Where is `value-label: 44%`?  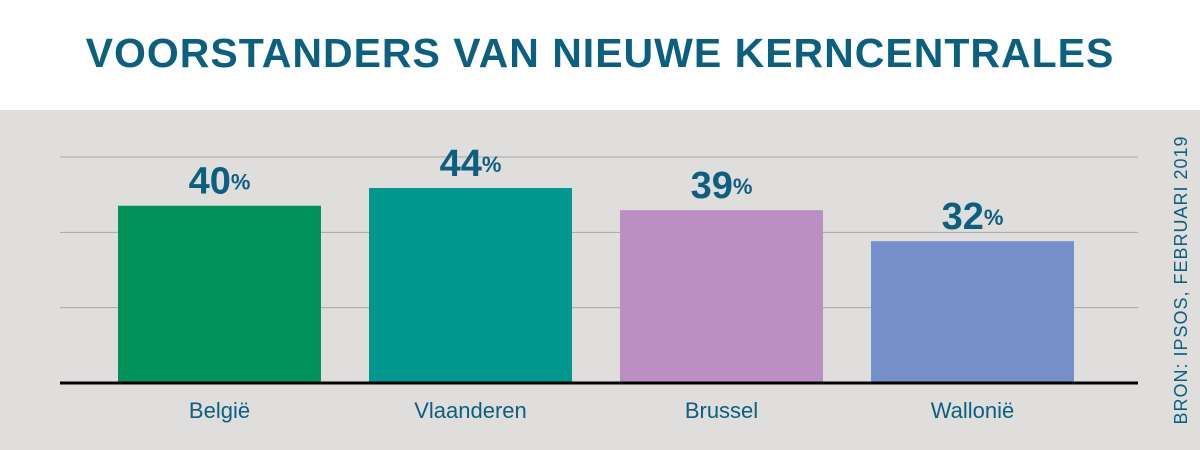 value-label: 44% is located at coordinates (471, 164).